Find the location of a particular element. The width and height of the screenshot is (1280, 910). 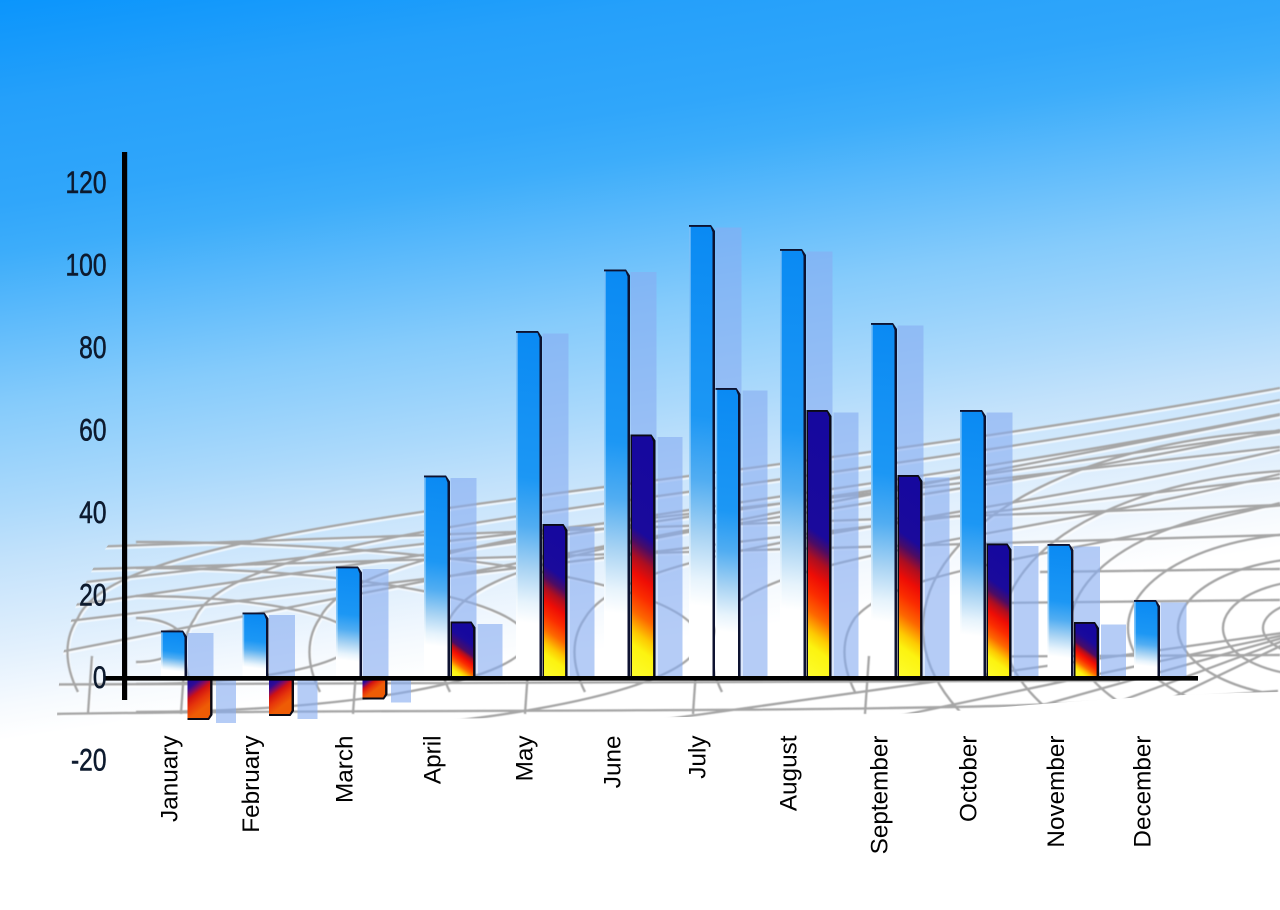

svg-text: 40 is located at coordinates (92, 512).